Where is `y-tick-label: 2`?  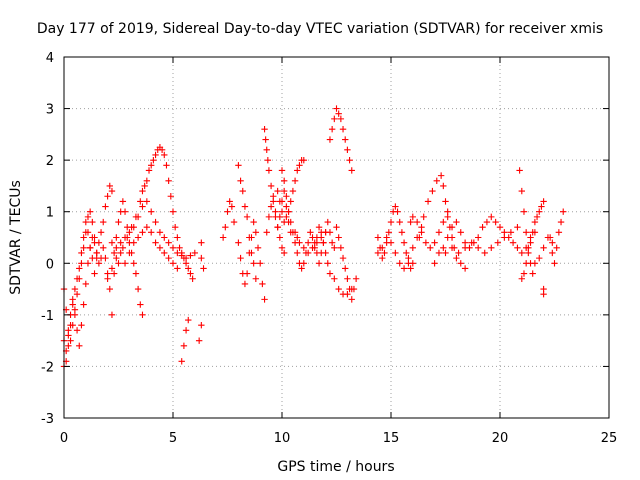 y-tick-label: 2 is located at coordinates (50, 161).